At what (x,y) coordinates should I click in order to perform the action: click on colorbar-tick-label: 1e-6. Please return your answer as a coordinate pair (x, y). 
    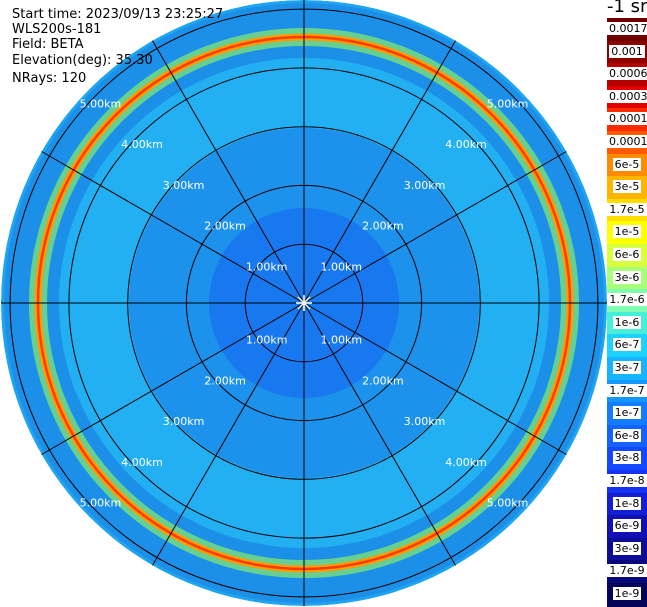
    Looking at the image, I should click on (627, 322).